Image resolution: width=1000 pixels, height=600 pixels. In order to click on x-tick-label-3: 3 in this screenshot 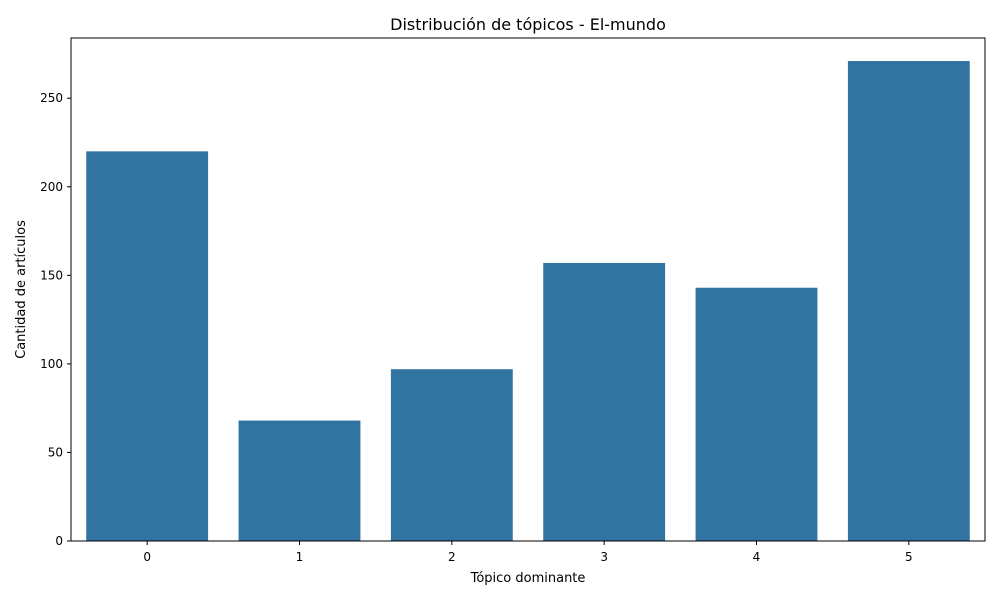, I will do `click(604, 557)`.